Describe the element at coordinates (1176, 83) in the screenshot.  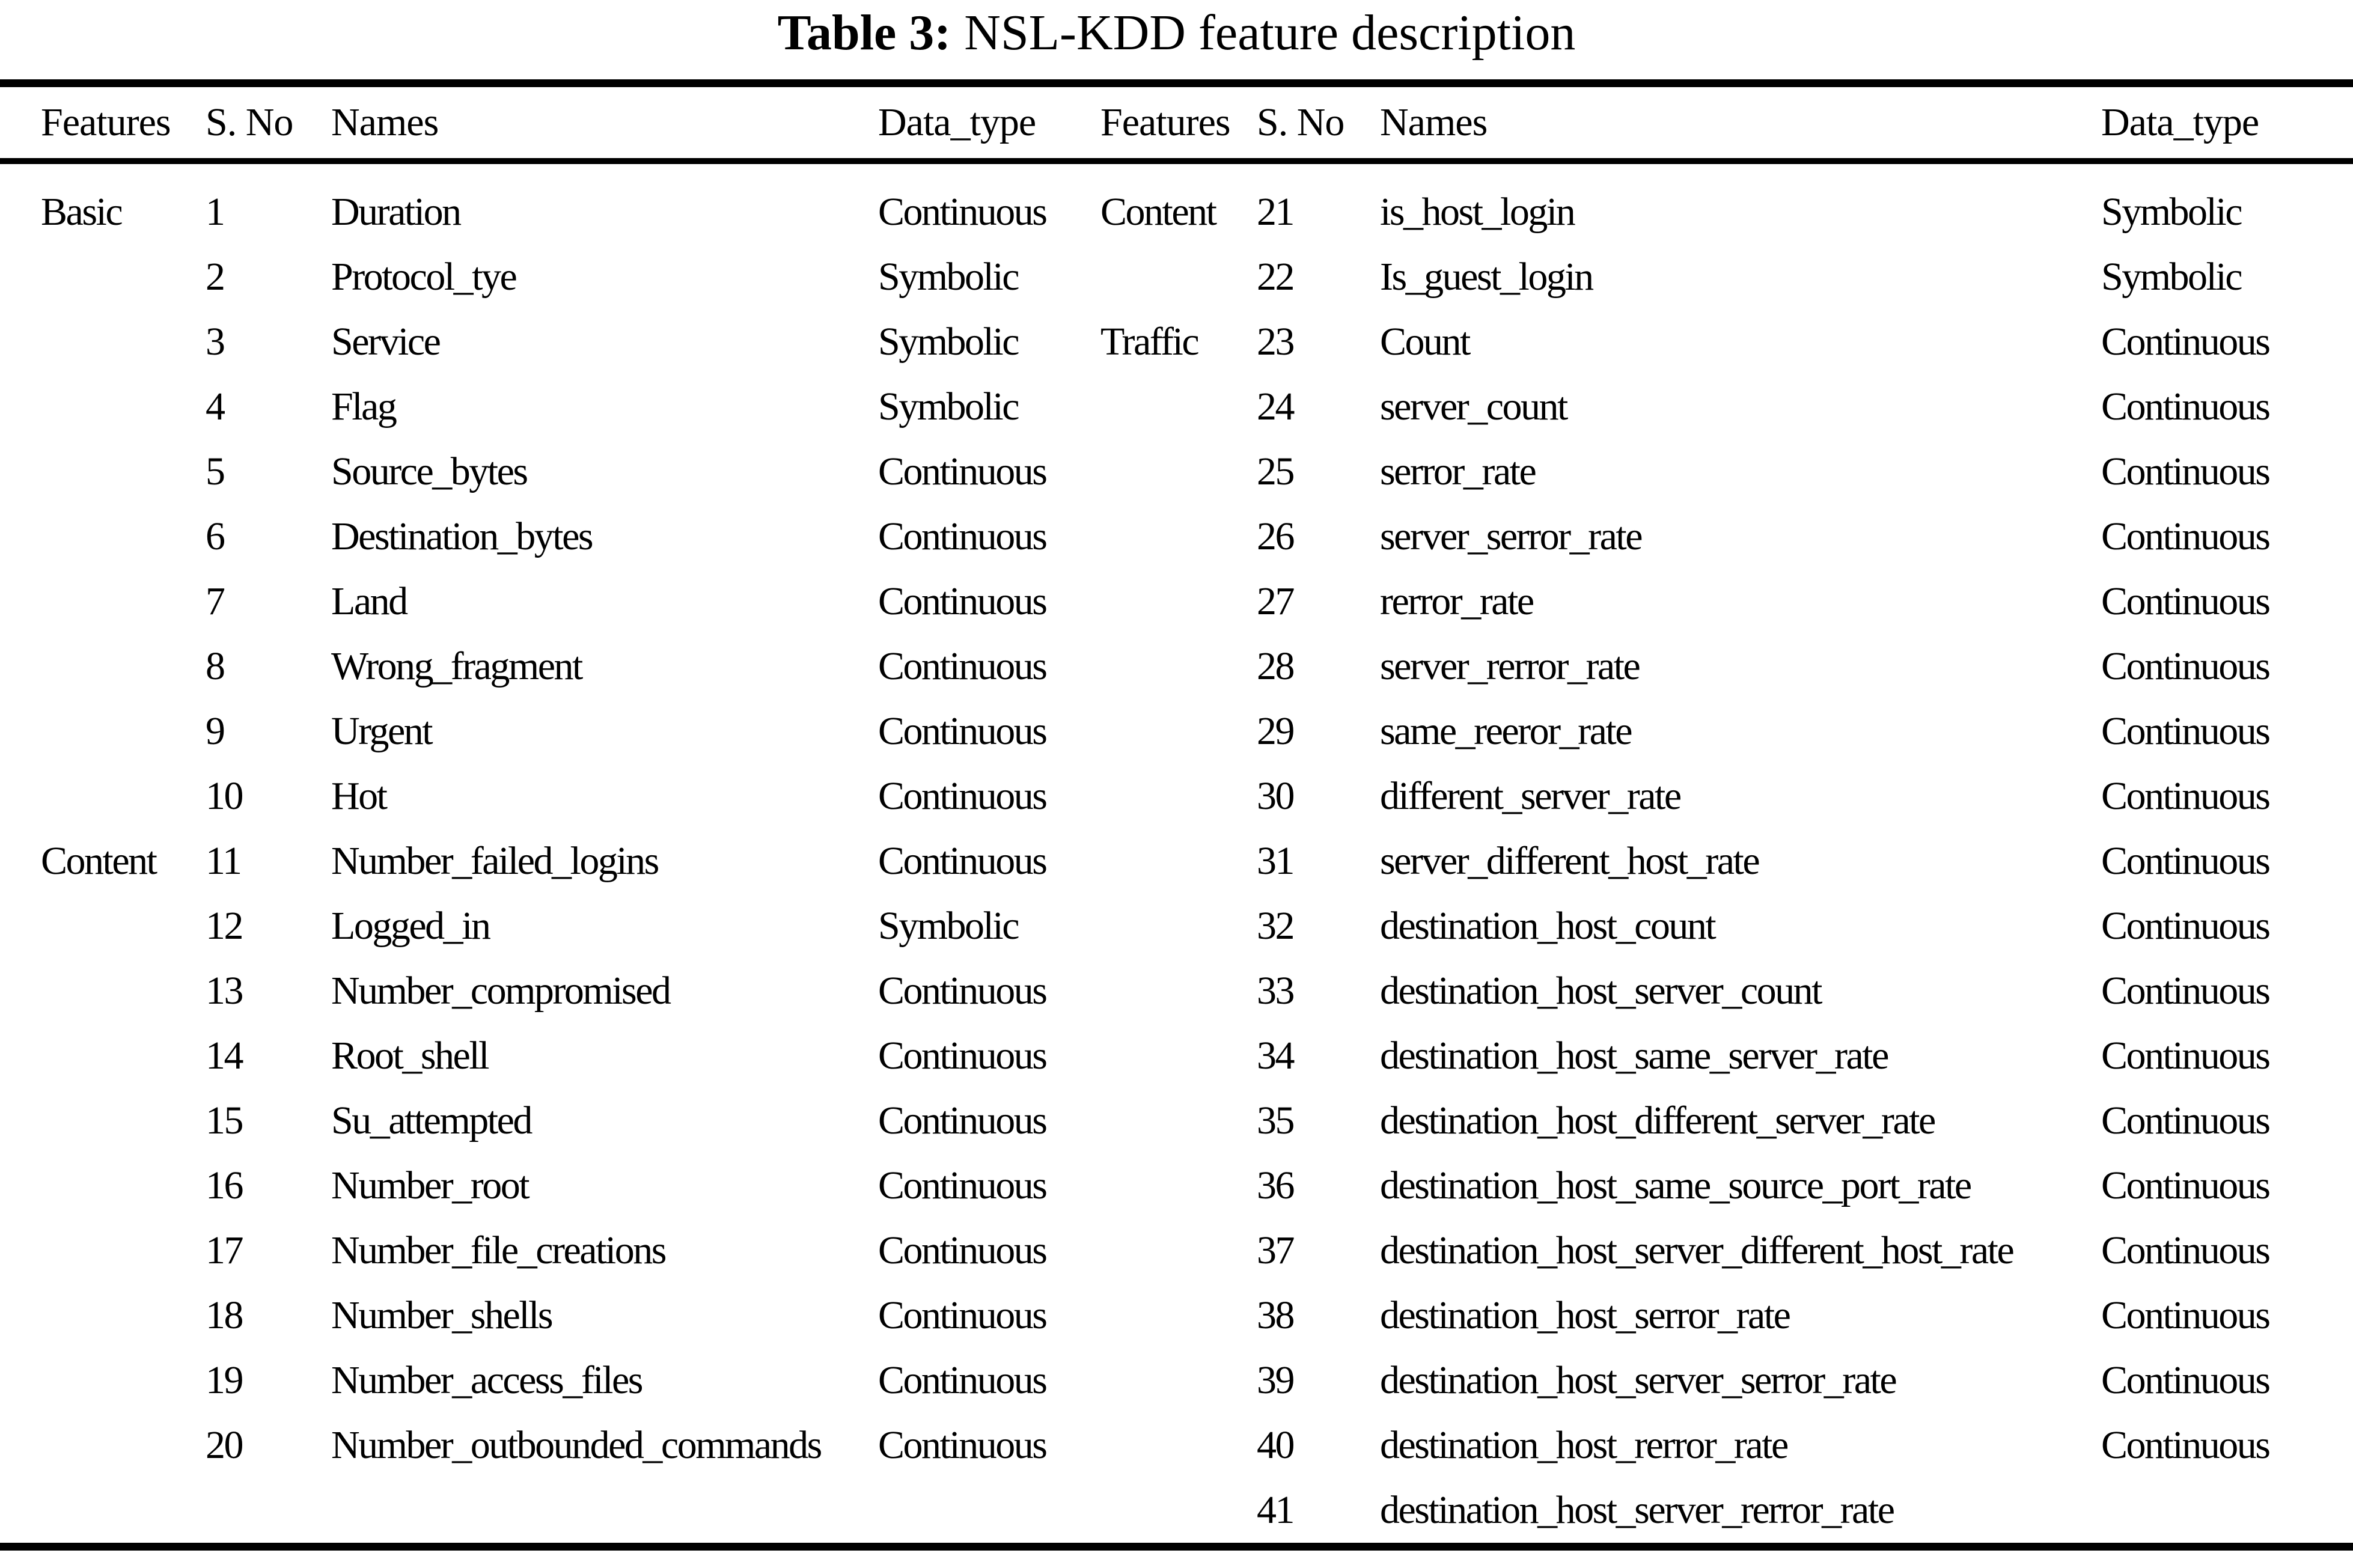
I see `table-top-rule` at that location.